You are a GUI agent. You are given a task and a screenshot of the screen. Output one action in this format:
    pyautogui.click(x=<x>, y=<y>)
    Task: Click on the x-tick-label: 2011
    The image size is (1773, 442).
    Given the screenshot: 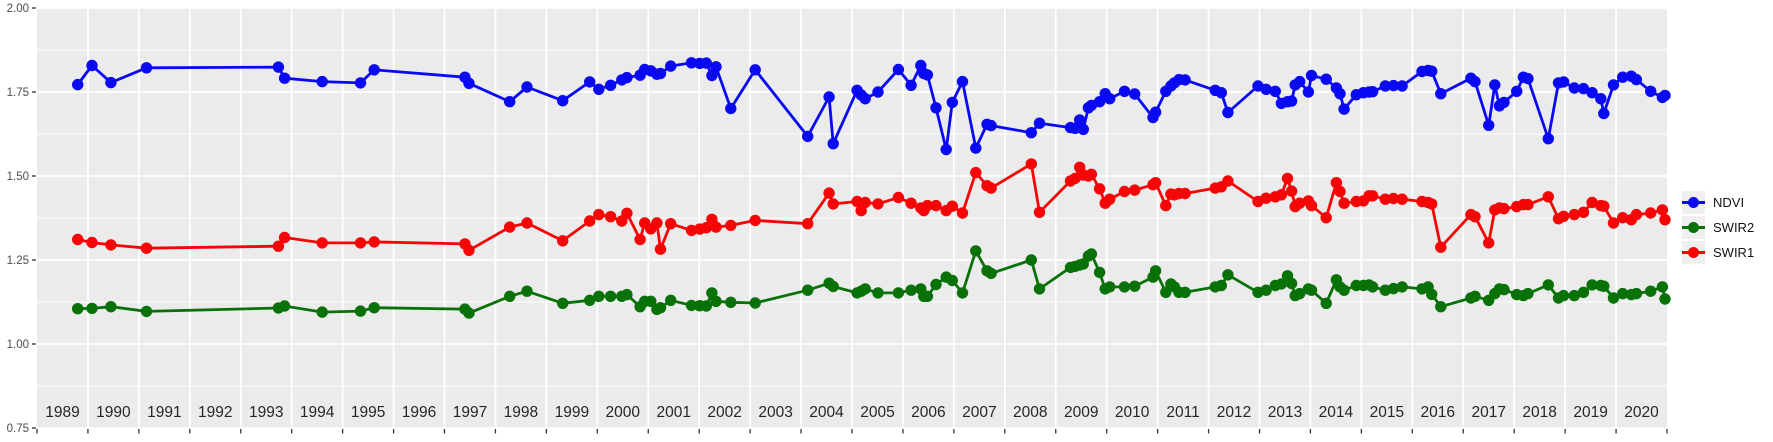 What is the action you would take?
    pyautogui.click(x=1182, y=412)
    